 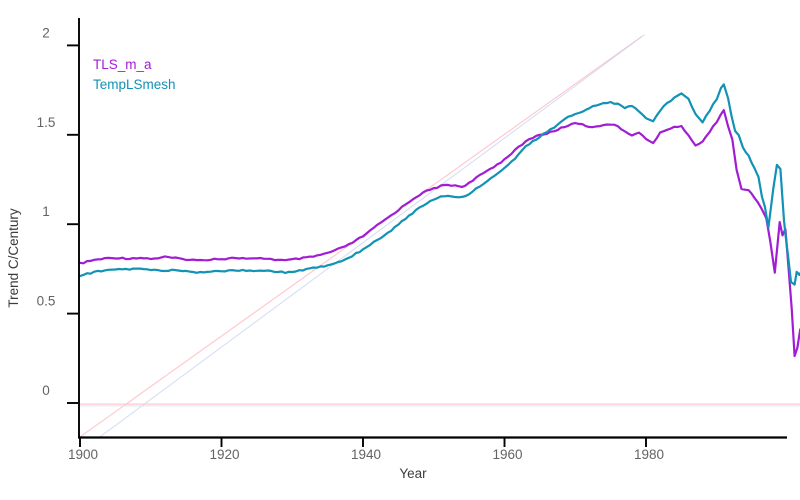 What do you see at coordinates (413, 473) in the screenshot?
I see `x-axis-title: Year` at bounding box center [413, 473].